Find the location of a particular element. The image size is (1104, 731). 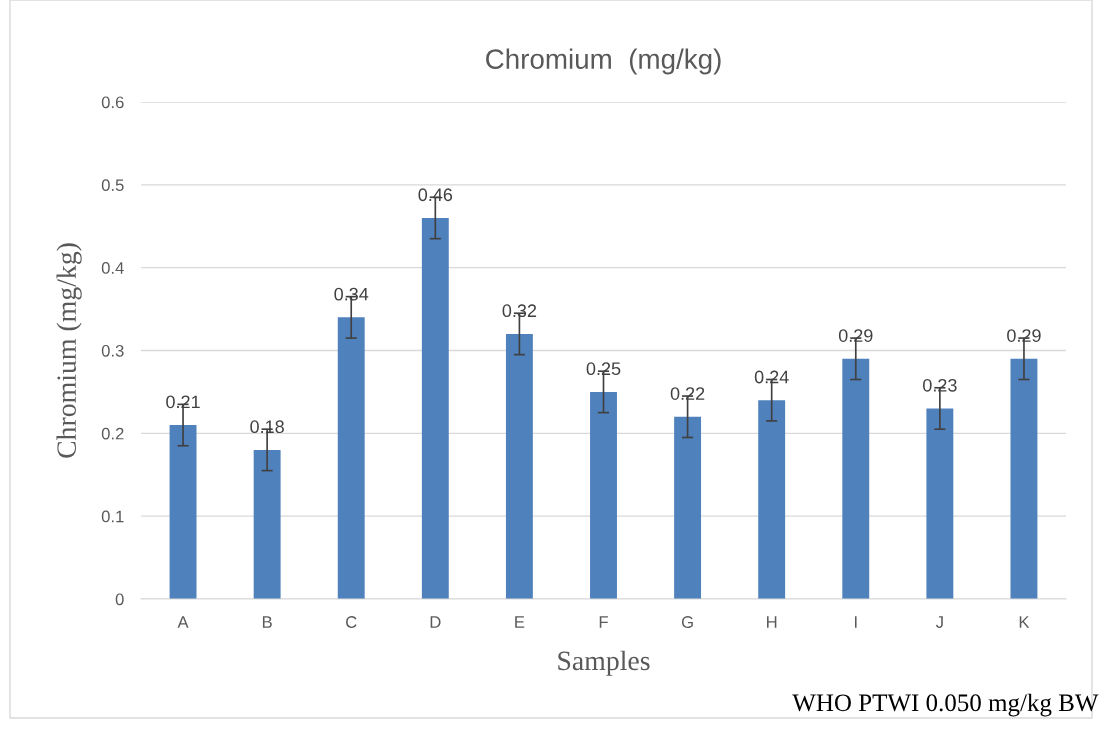

y-axis-title: Chromium (mg/kg) is located at coordinates (69, 350).